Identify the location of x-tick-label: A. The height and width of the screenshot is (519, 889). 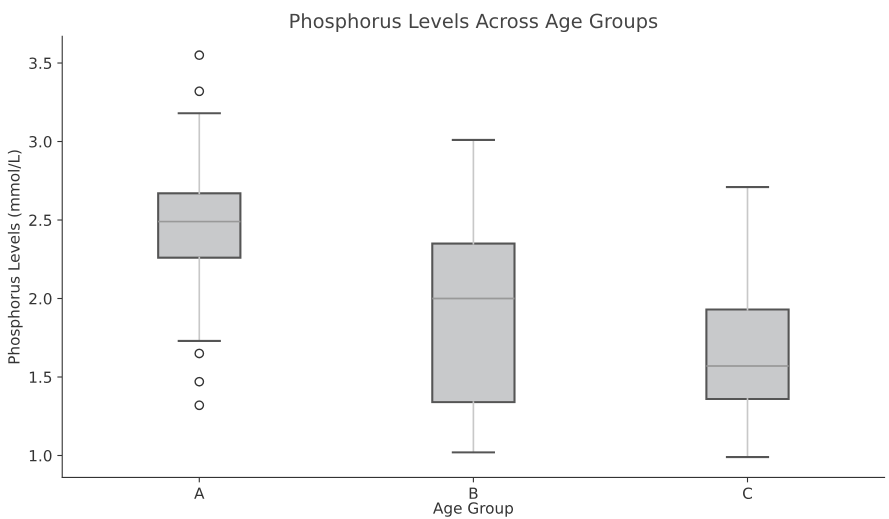
(199, 493).